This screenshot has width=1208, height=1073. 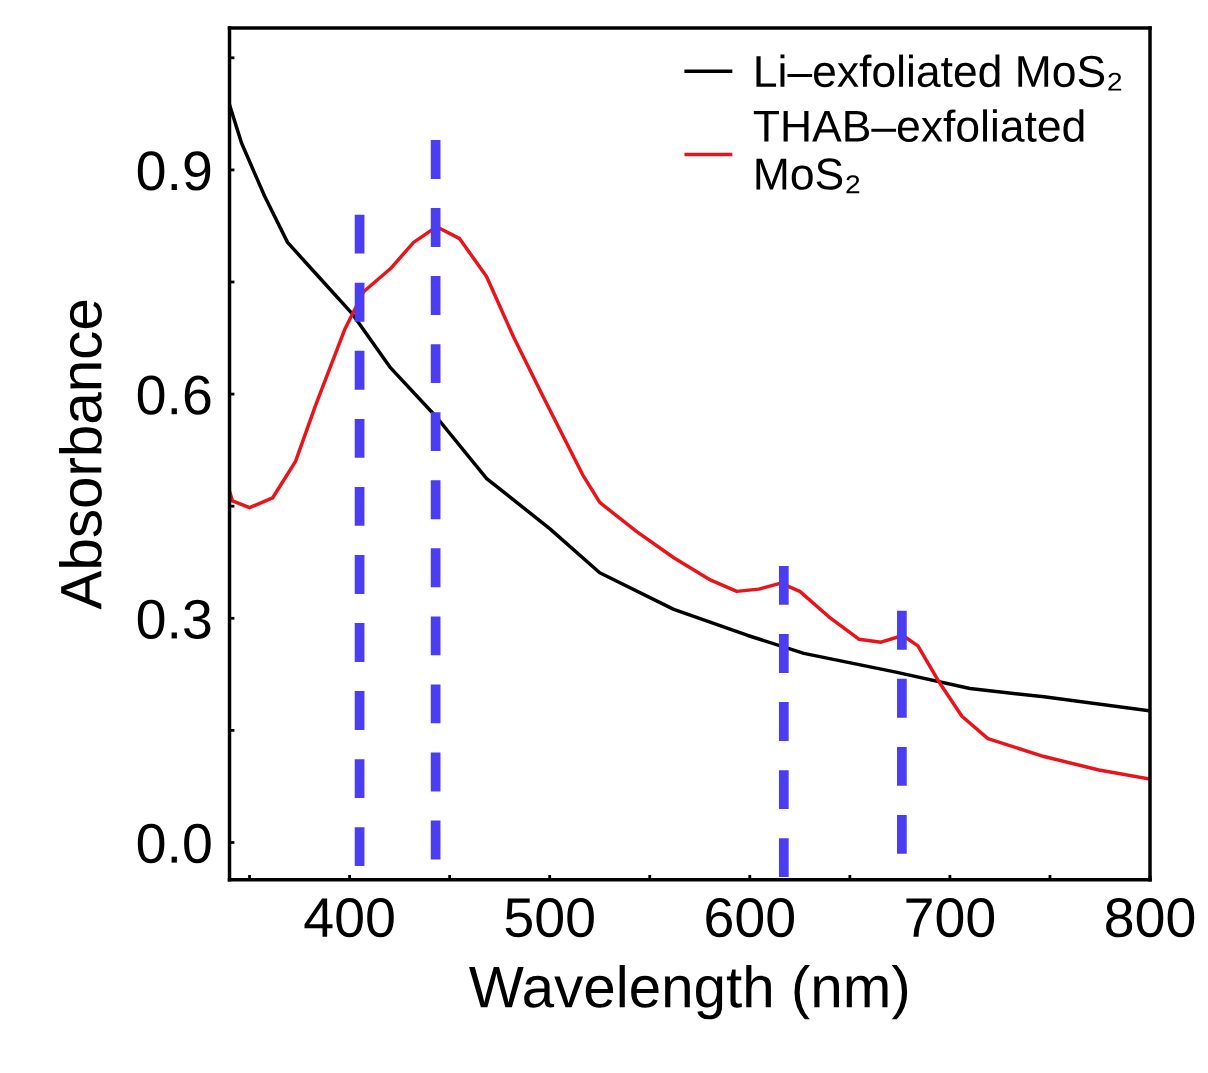 I want to click on x-tick-label: 400, so click(x=349, y=917).